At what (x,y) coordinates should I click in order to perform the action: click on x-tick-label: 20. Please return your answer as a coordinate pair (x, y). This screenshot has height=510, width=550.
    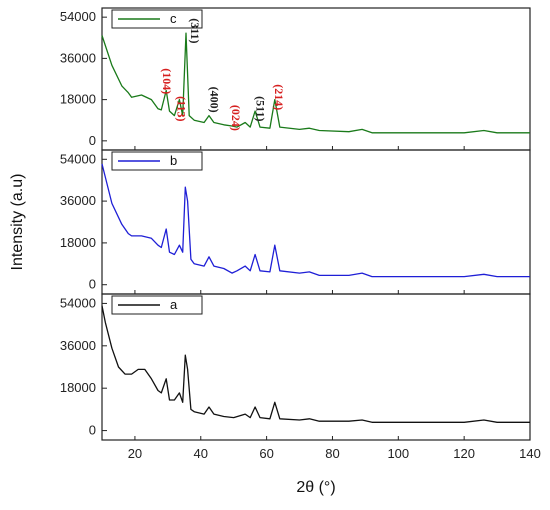
    Looking at the image, I should click on (135, 453).